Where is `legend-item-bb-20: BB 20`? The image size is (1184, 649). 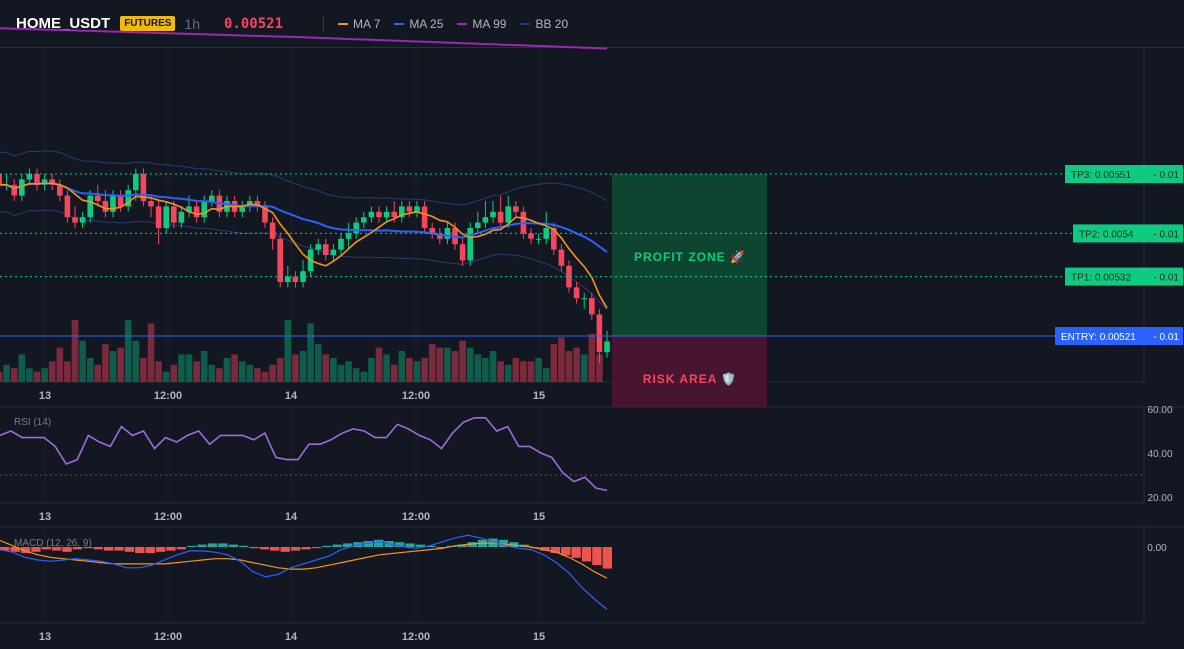
legend-item-bb-20: BB 20 is located at coordinates (544, 24).